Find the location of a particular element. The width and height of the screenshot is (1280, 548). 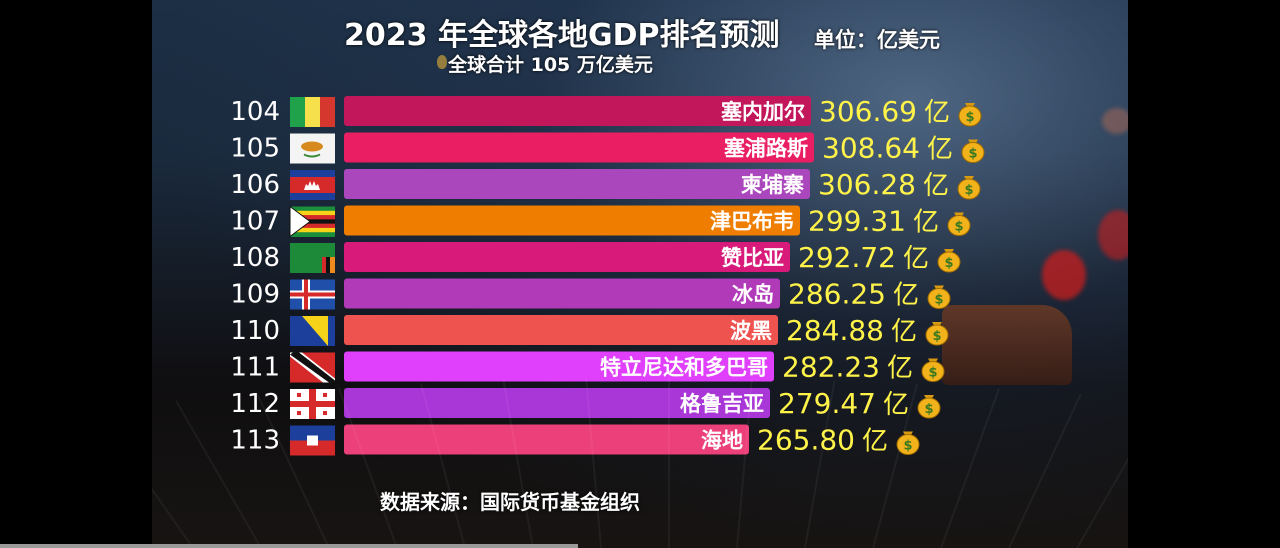

rank-label: 106 is located at coordinates (255, 185).